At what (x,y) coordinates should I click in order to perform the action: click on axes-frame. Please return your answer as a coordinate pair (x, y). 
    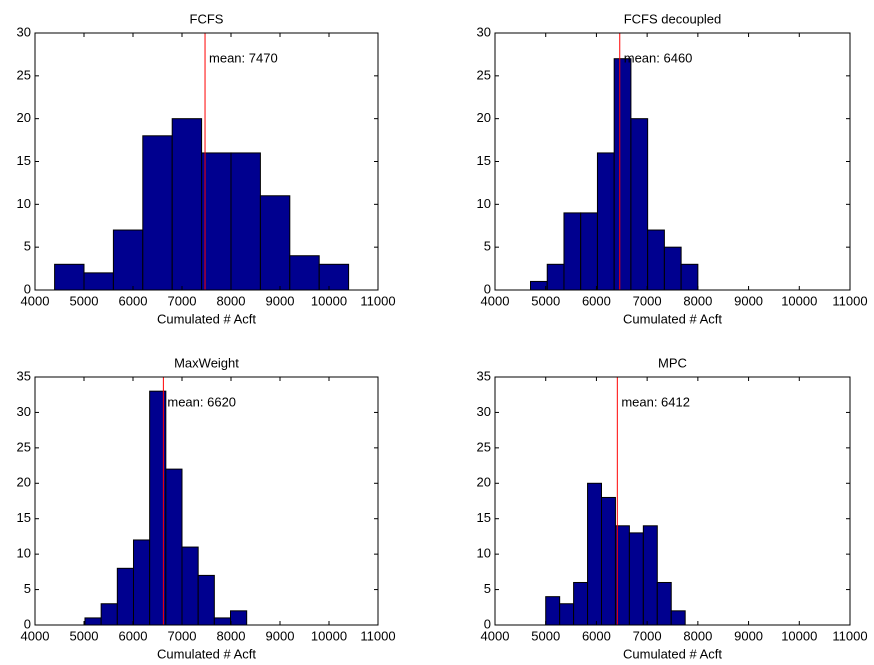
    Looking at the image, I should click on (206, 501).